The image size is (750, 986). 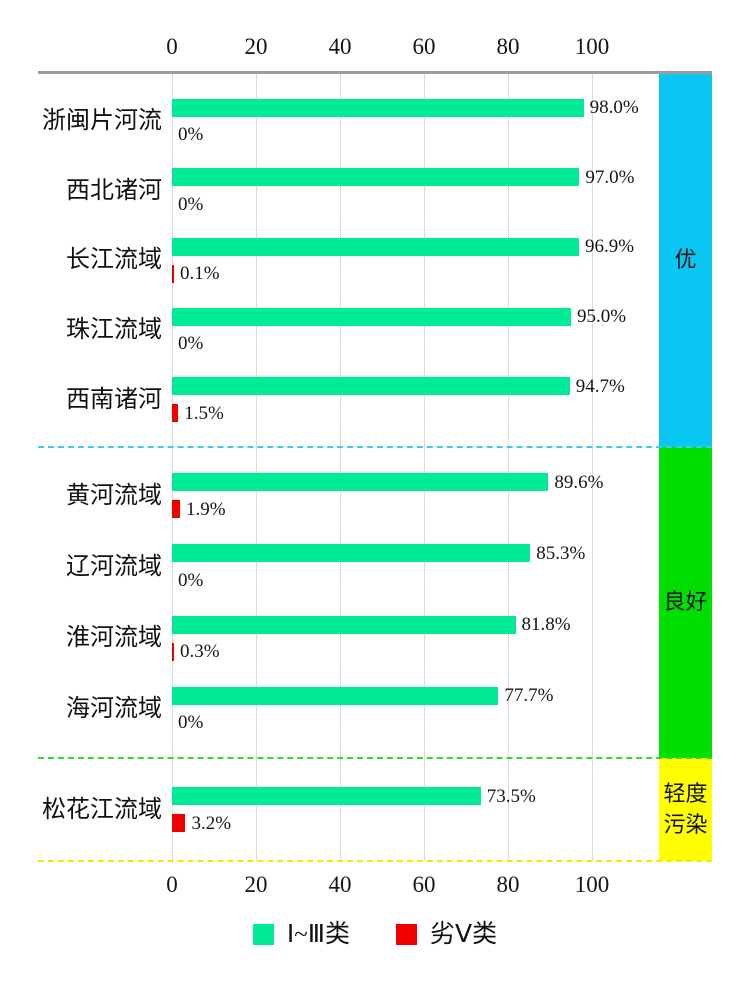 I want to click on band-label: 污染, so click(x=685, y=824).